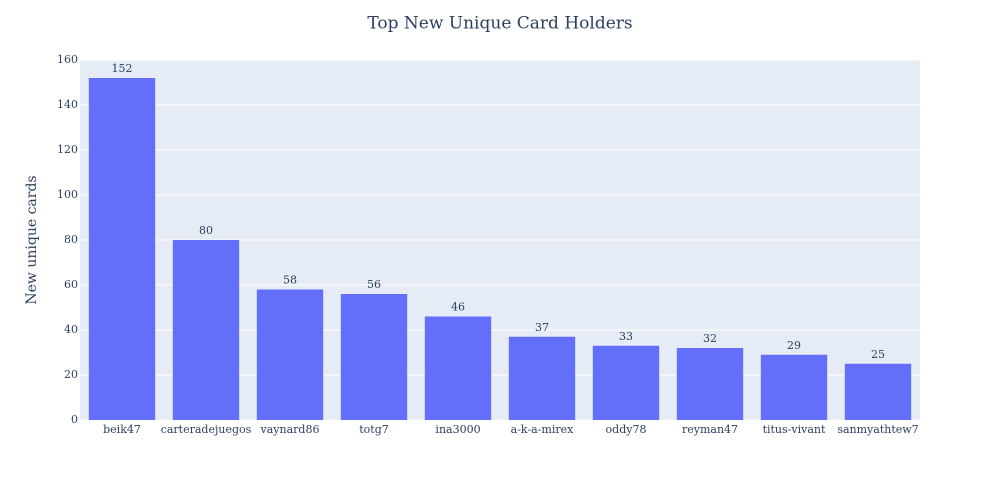  I want to click on y-tick-label: 80, so click(71, 239).